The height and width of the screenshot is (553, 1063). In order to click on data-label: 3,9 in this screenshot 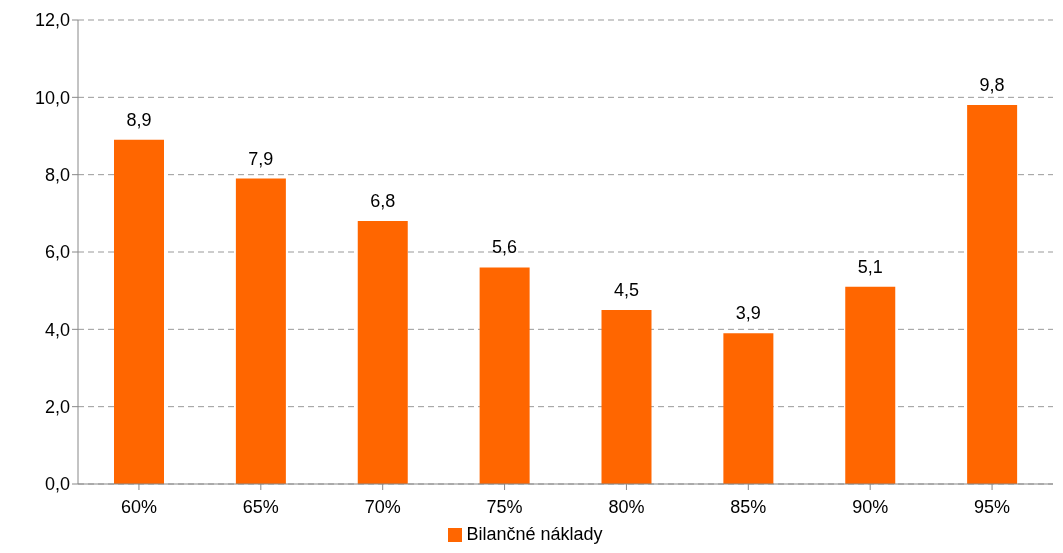, I will do `click(748, 313)`.